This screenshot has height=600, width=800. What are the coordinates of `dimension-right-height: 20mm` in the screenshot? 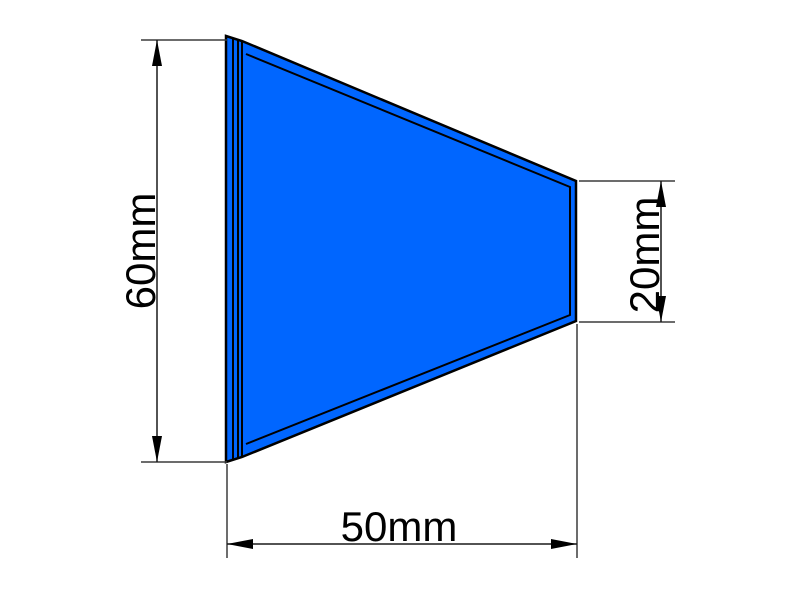 It's located at (627, 251).